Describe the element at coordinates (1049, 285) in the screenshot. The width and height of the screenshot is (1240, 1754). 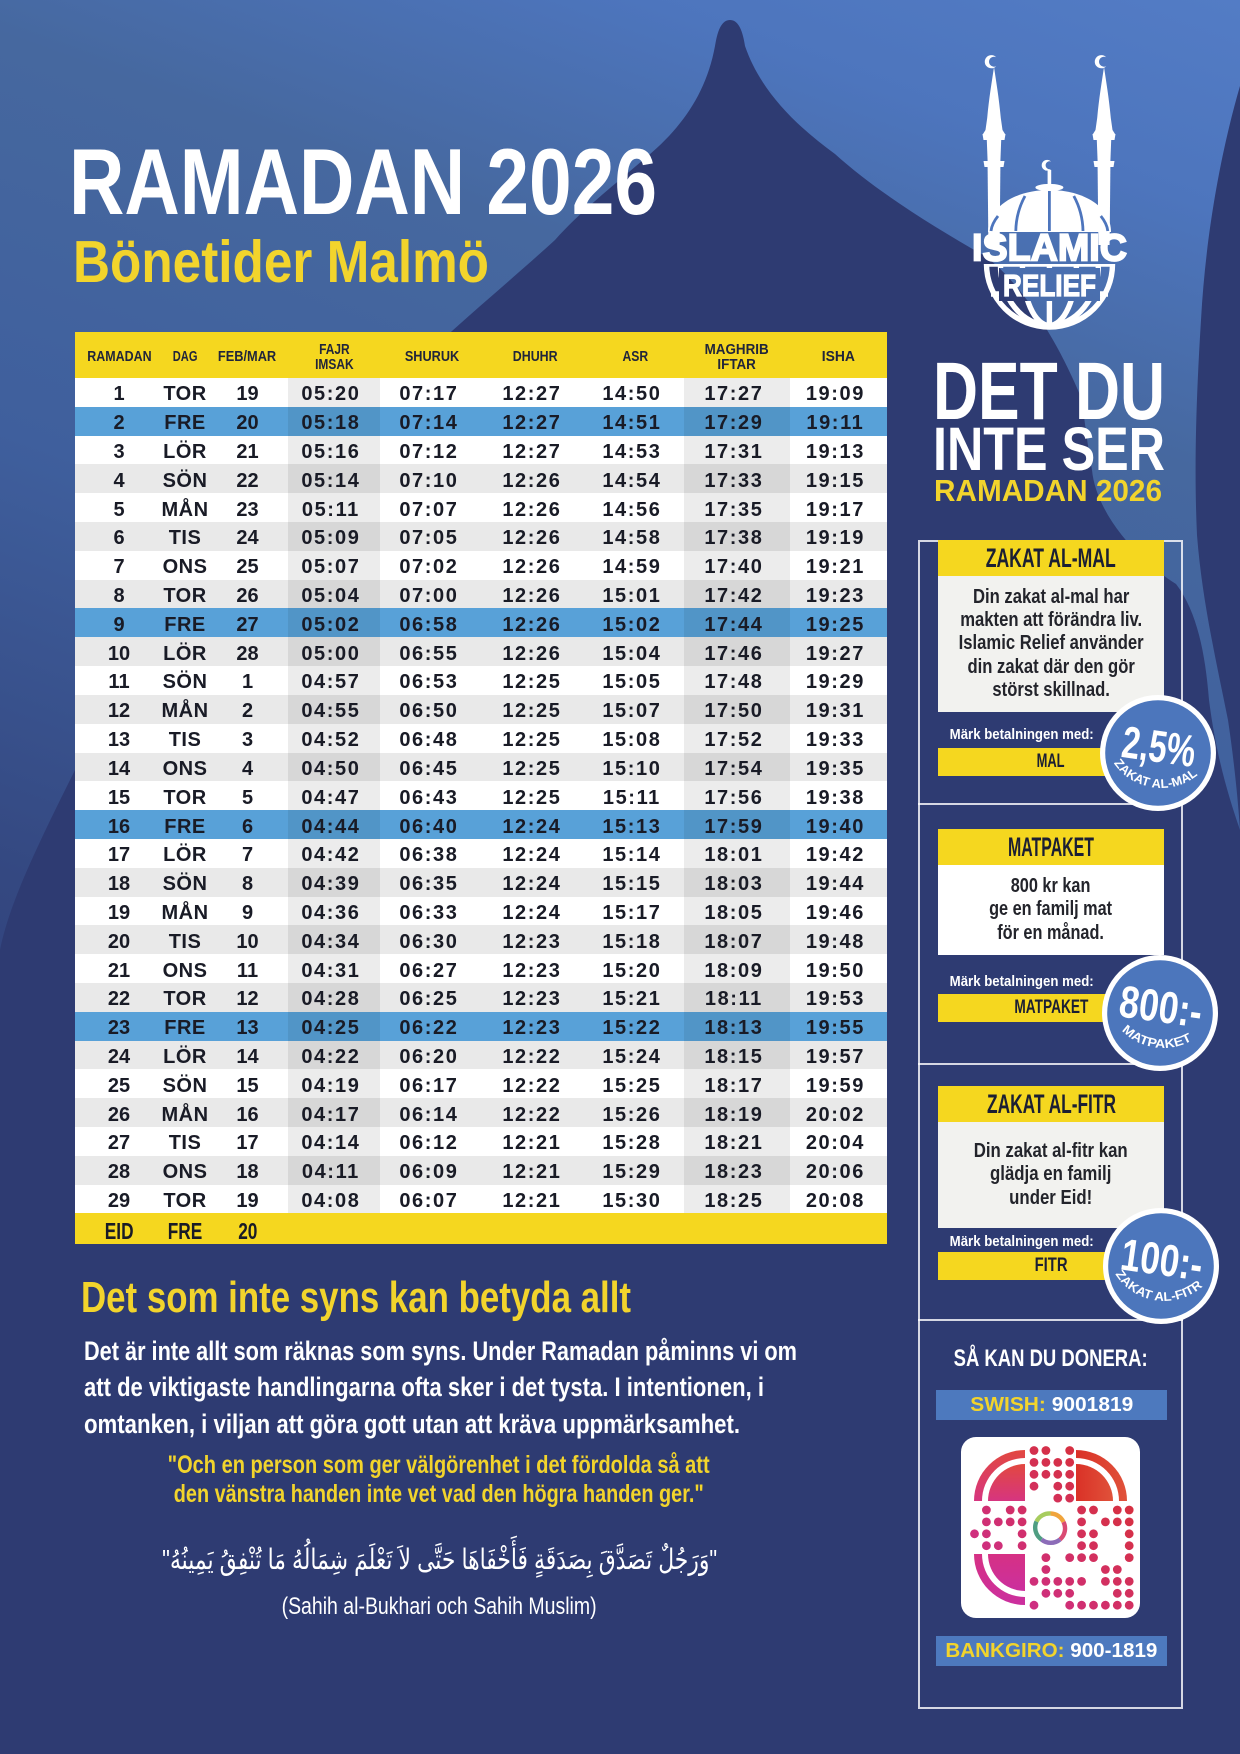
I see `svg-text: RELIEF` at that location.